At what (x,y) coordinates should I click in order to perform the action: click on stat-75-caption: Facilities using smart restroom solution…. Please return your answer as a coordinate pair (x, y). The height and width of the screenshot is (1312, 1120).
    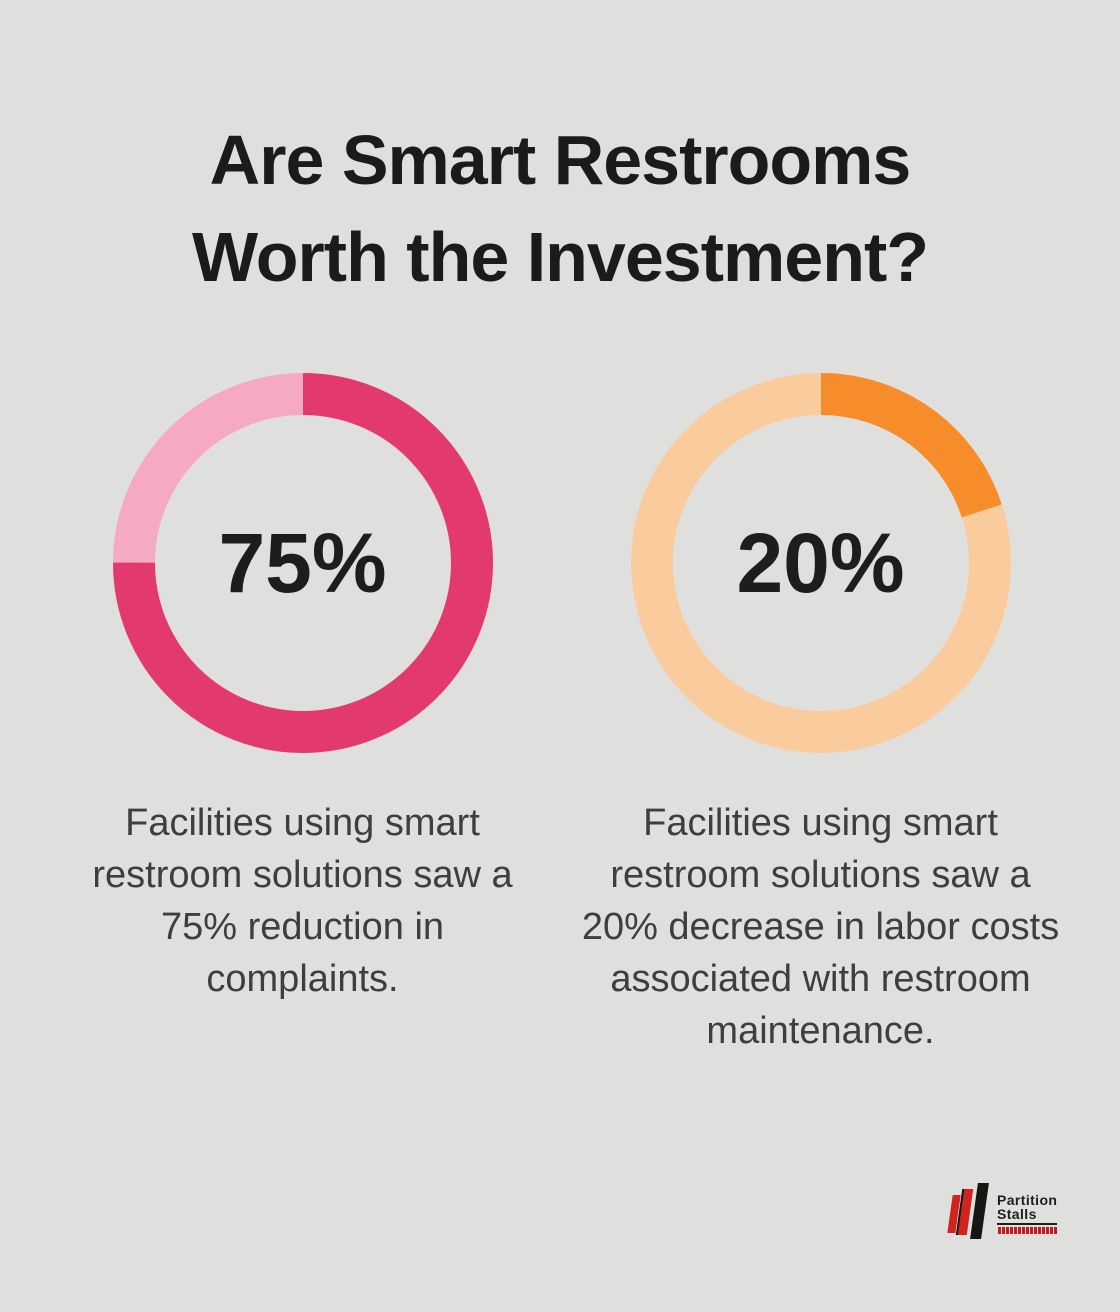
    Looking at the image, I should click on (302, 901).